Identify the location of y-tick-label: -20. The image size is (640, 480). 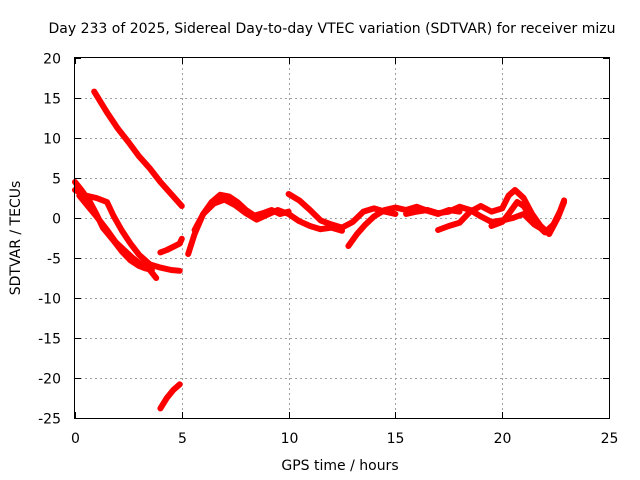
(49, 380).